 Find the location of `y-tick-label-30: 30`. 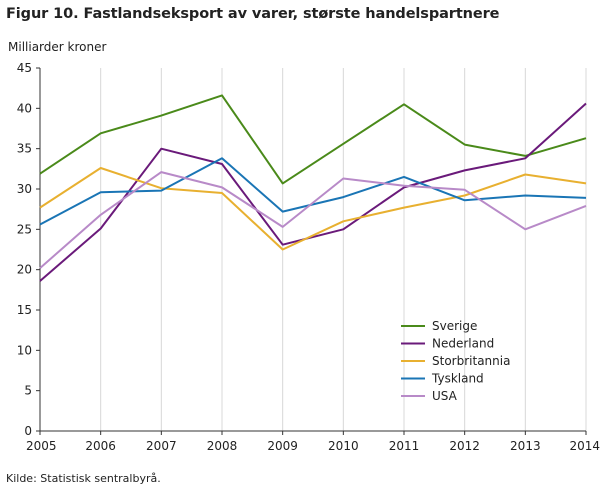

y-tick-label-30: 30 is located at coordinates (24, 189).